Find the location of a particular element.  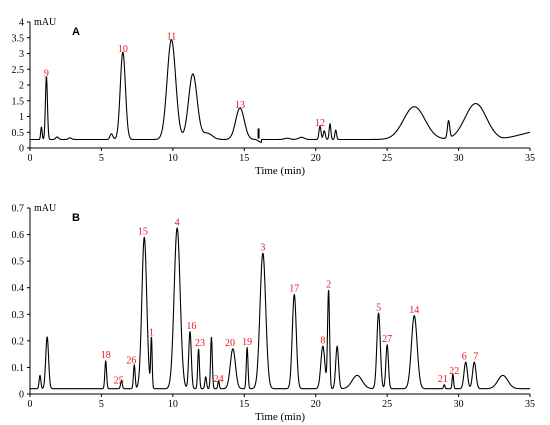

peak-label: 8 is located at coordinates (322, 341).